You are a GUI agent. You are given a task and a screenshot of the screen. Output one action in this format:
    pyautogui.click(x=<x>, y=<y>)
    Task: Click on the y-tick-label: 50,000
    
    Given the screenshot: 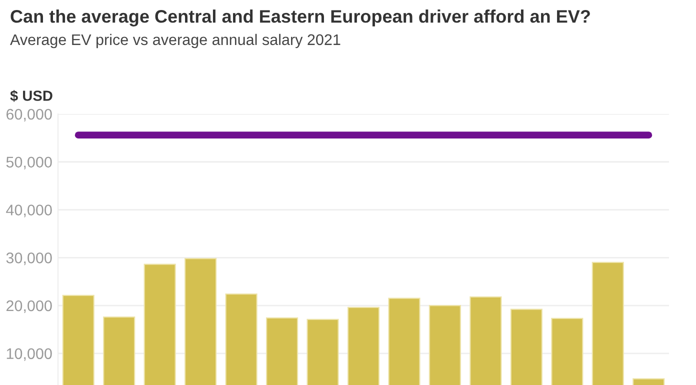 What is the action you would take?
    pyautogui.click(x=29, y=163)
    